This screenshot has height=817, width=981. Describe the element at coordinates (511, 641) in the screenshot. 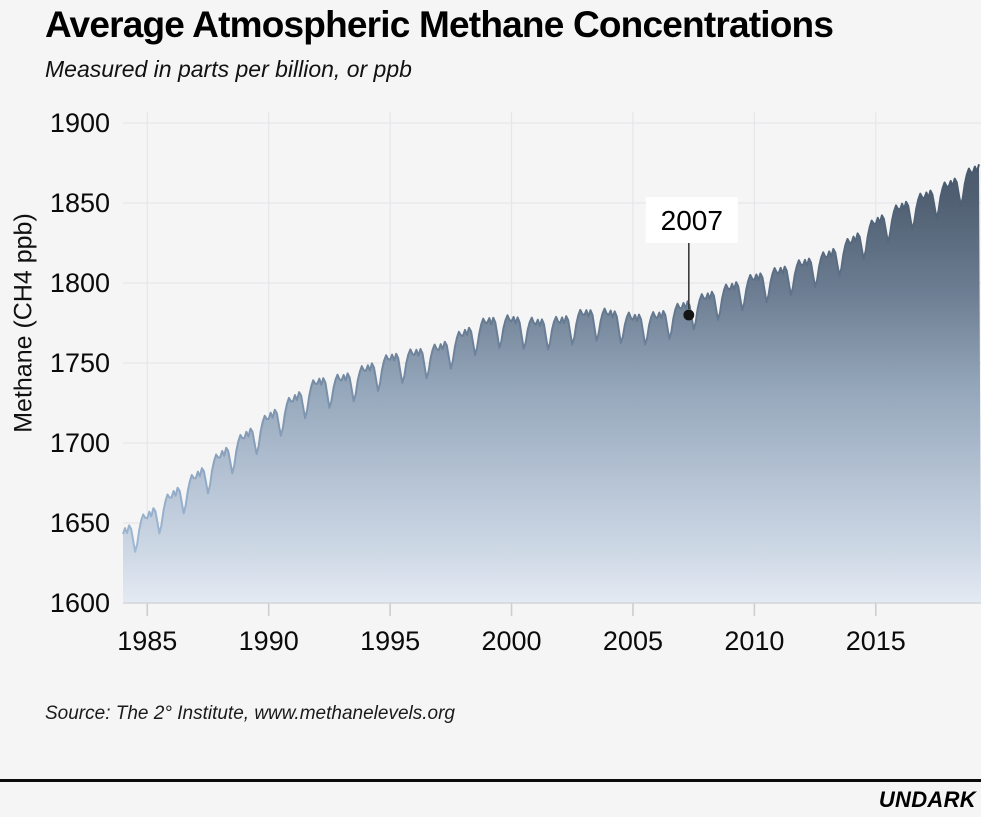

I see `x-tick-label: 2000` at that location.